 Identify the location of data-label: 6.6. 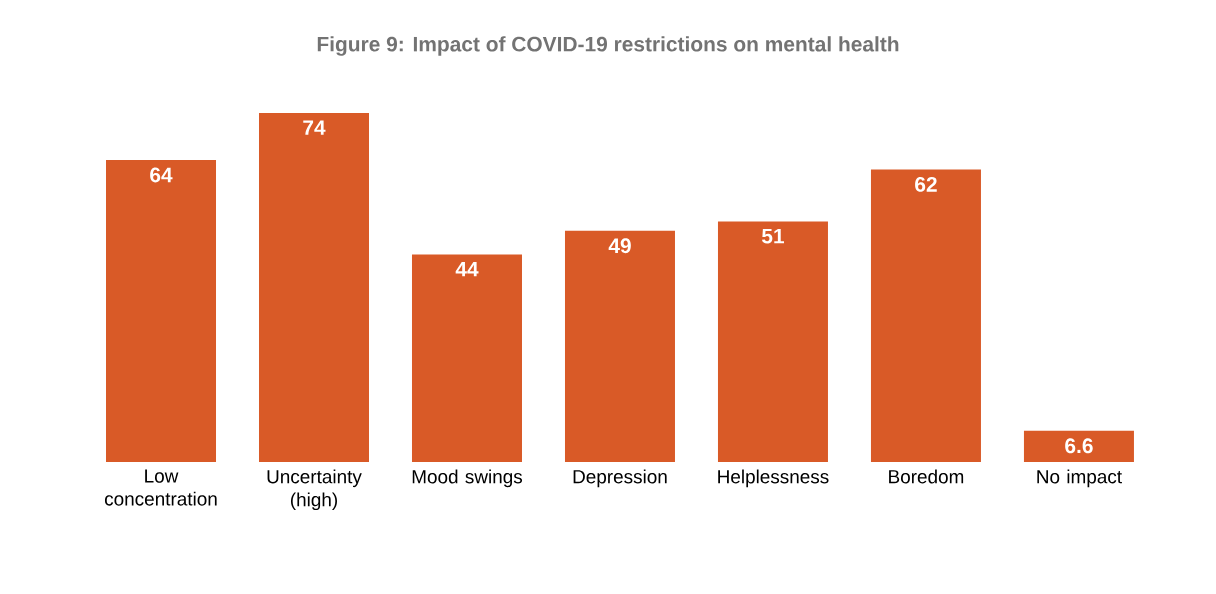
(1079, 446).